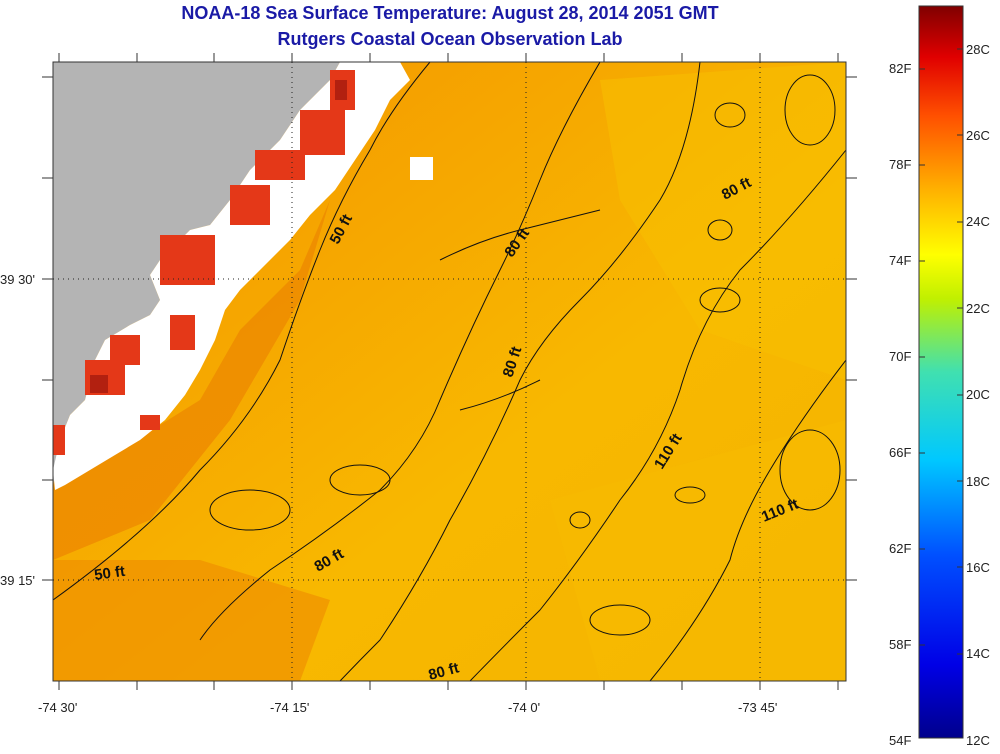 This screenshot has width=1000, height=754. Describe the element at coordinates (900, 164) in the screenshot. I see `colorbar-label-f: 78F` at that location.